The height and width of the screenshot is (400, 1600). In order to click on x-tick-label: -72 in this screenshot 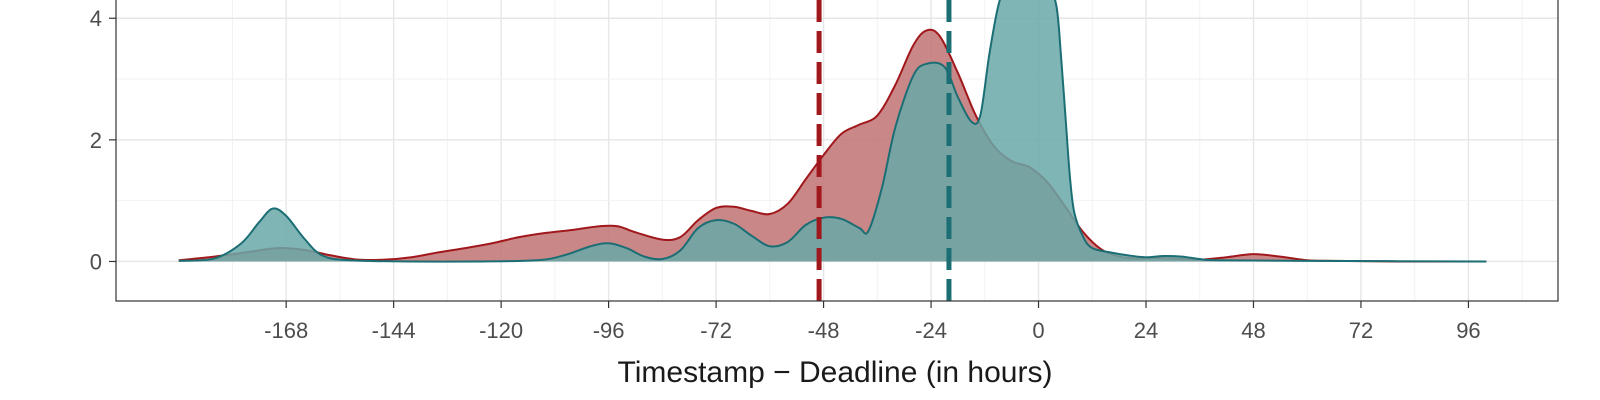, I will do `click(716, 330)`.